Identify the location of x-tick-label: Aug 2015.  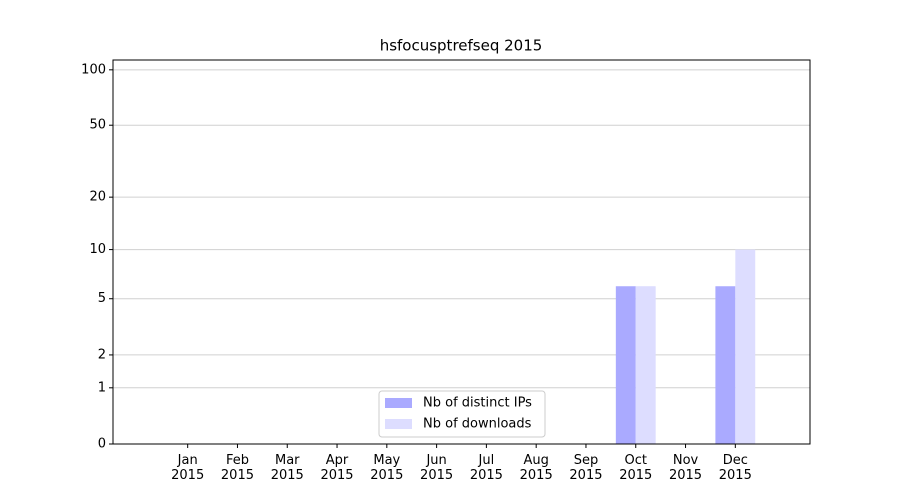
(536, 468).